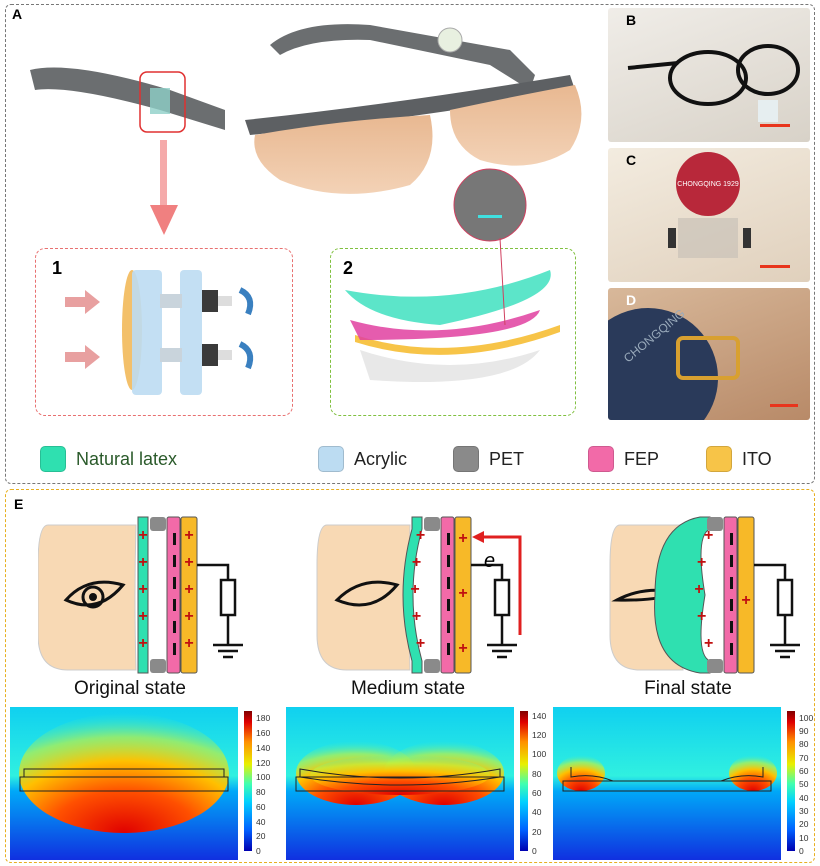 The height and width of the screenshot is (866, 820). Describe the element at coordinates (804, 784) in the screenshot. I see `colorbar-tick: 50` at that location.